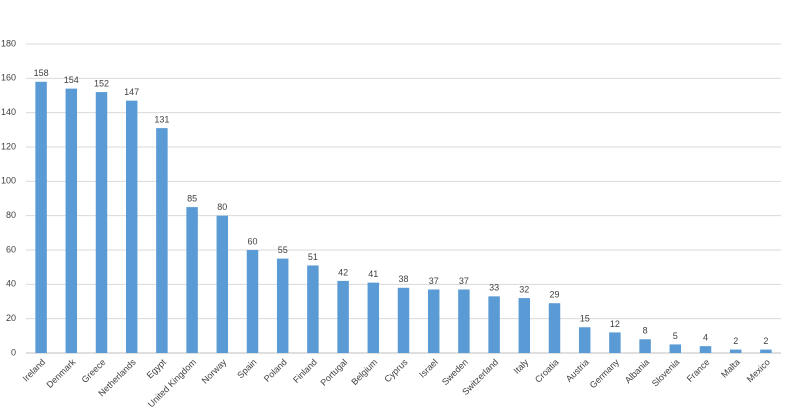 The image size is (790, 410). What do you see at coordinates (11, 215) in the screenshot?
I see `y-tick-label: 80` at bounding box center [11, 215].